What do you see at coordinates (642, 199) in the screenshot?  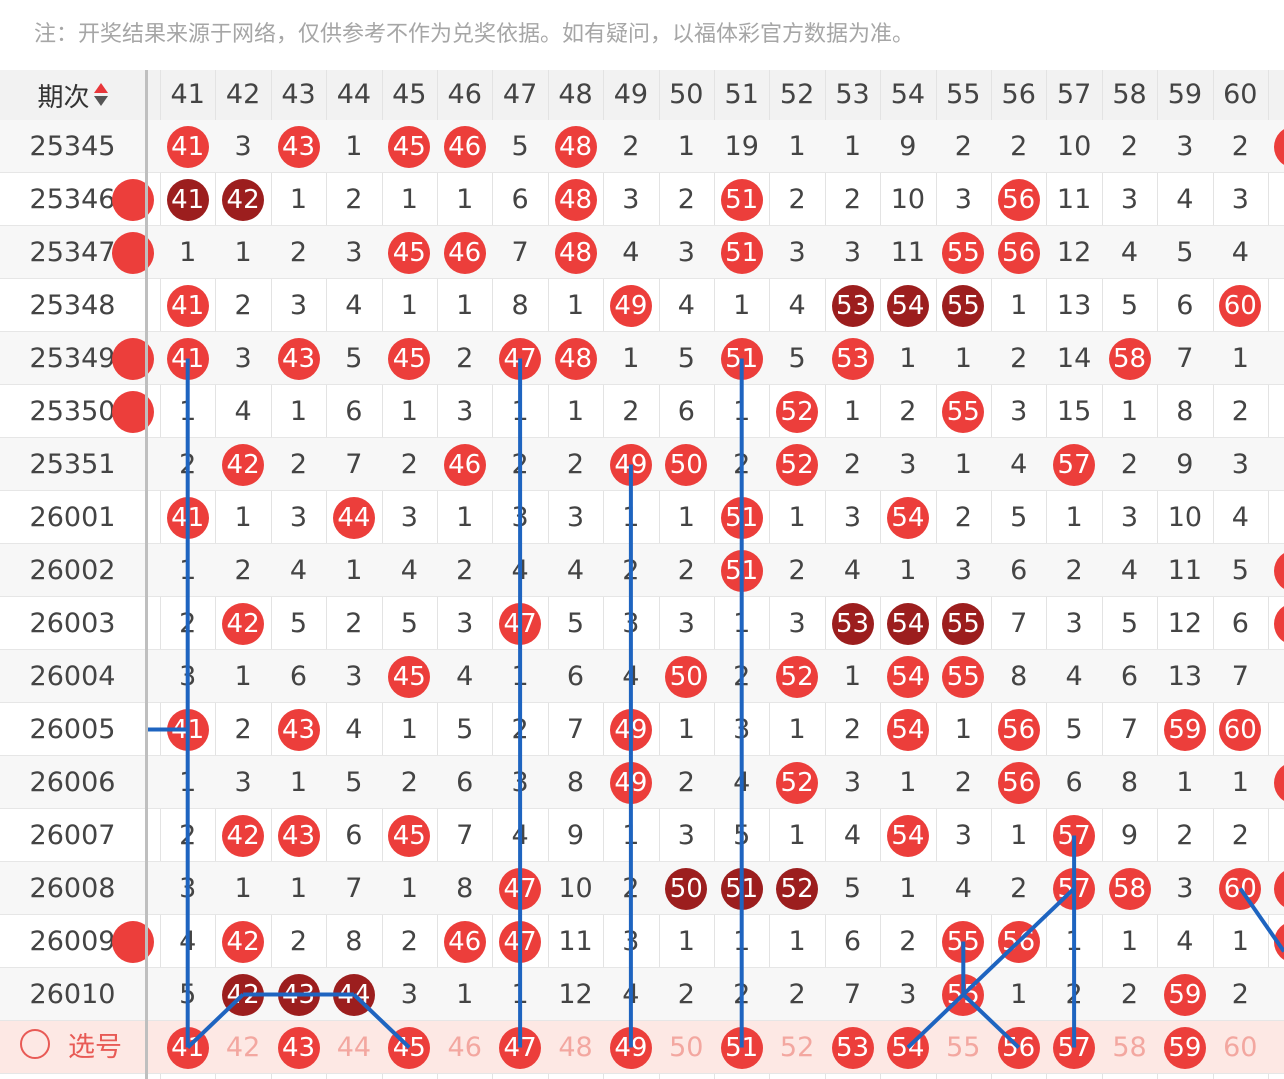 I see `draw-row-25346: 25346 41 42 1 2 1 1 6 48 3 2 51 2 2 10 3 56 11 3 4 3` at bounding box center [642, 199].